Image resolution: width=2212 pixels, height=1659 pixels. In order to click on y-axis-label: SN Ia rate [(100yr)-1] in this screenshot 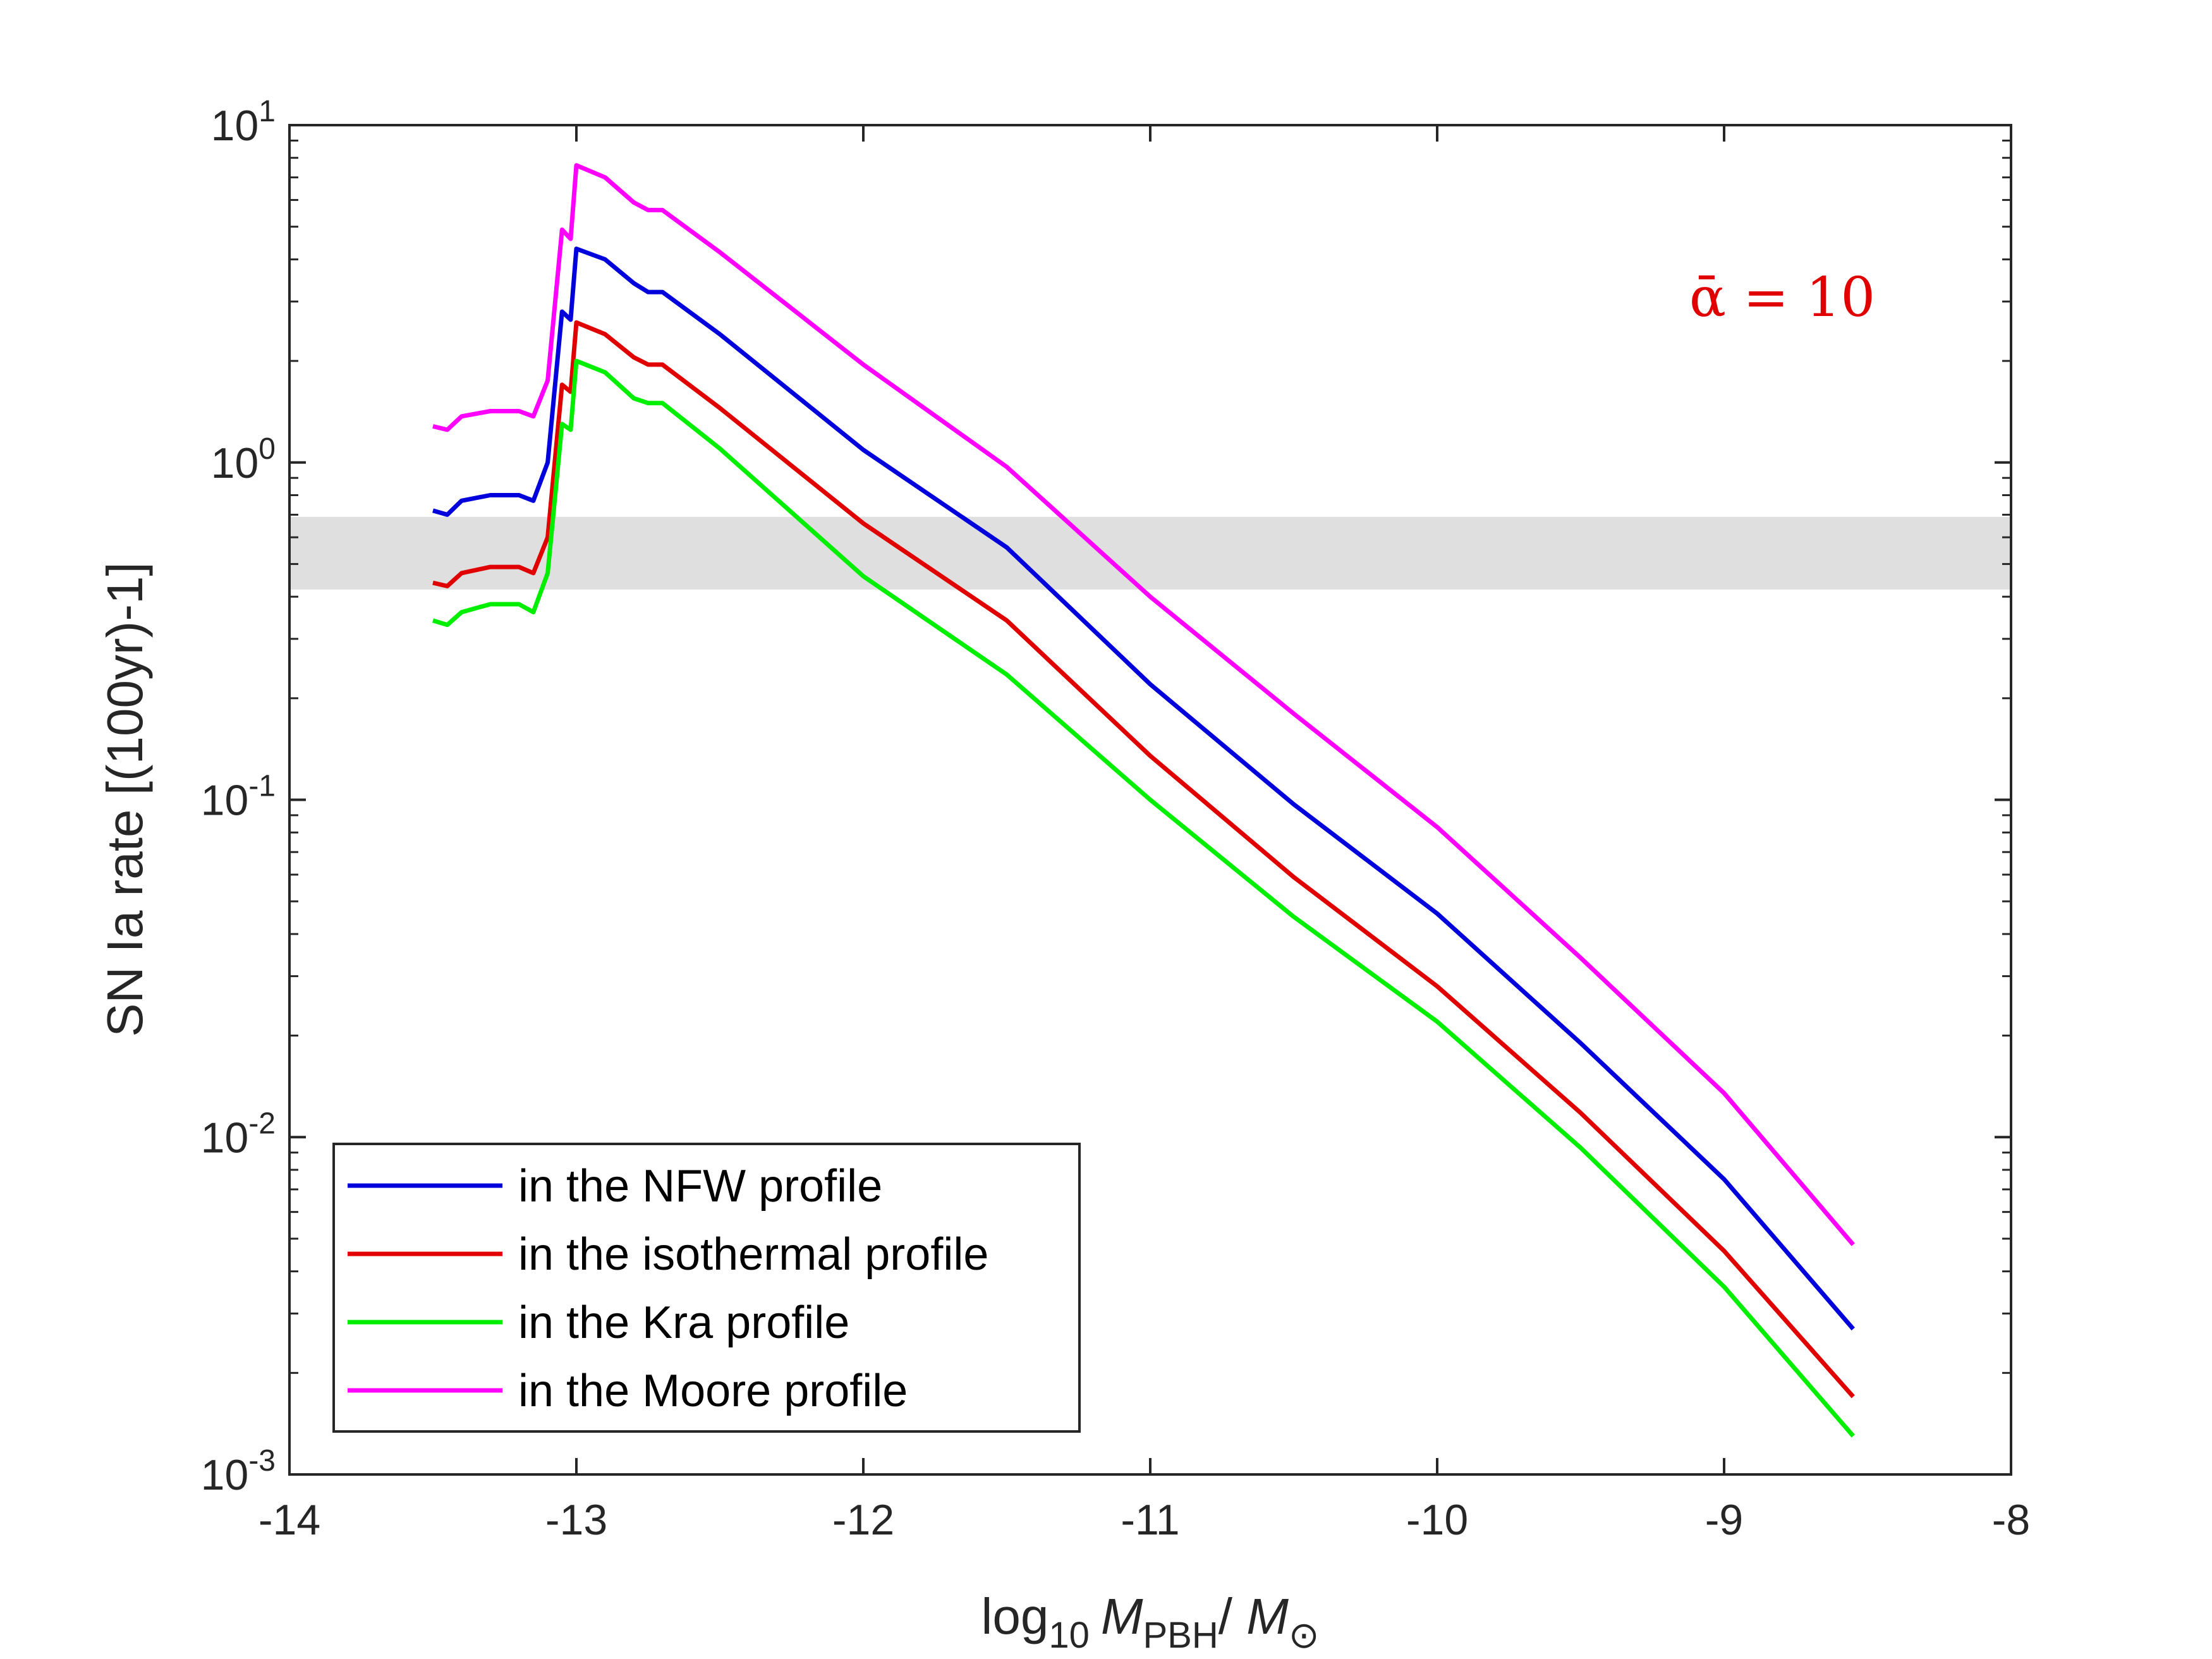, I will do `click(125, 799)`.